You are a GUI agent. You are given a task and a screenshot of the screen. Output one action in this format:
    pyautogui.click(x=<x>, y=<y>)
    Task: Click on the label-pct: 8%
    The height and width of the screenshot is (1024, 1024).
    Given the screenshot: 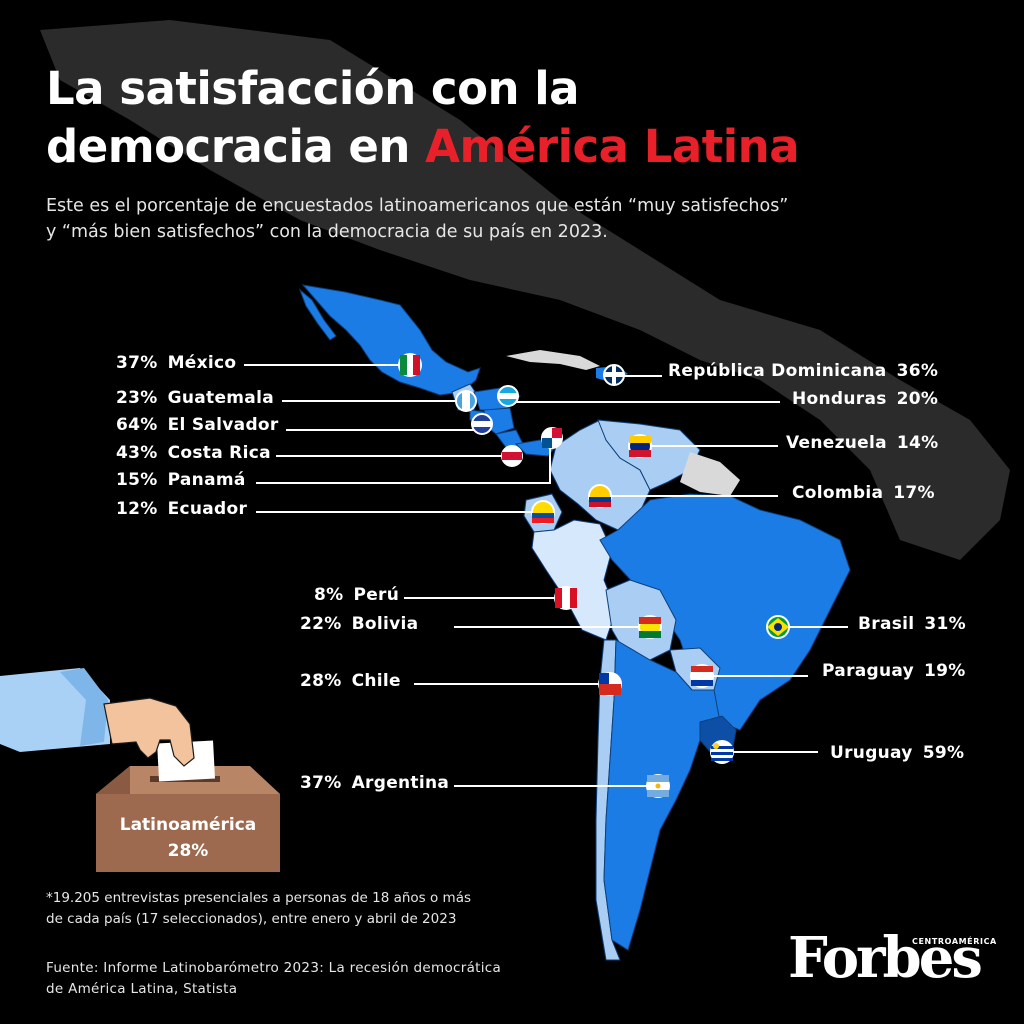 What is the action you would take?
    pyautogui.click(x=329, y=595)
    